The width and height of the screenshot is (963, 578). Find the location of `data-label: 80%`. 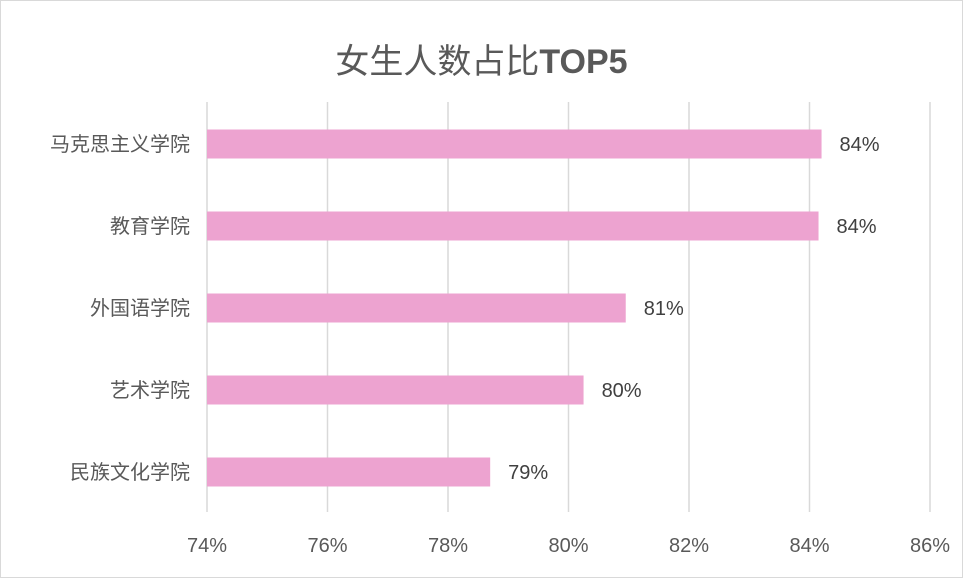

data-label: 80% is located at coordinates (622, 391).